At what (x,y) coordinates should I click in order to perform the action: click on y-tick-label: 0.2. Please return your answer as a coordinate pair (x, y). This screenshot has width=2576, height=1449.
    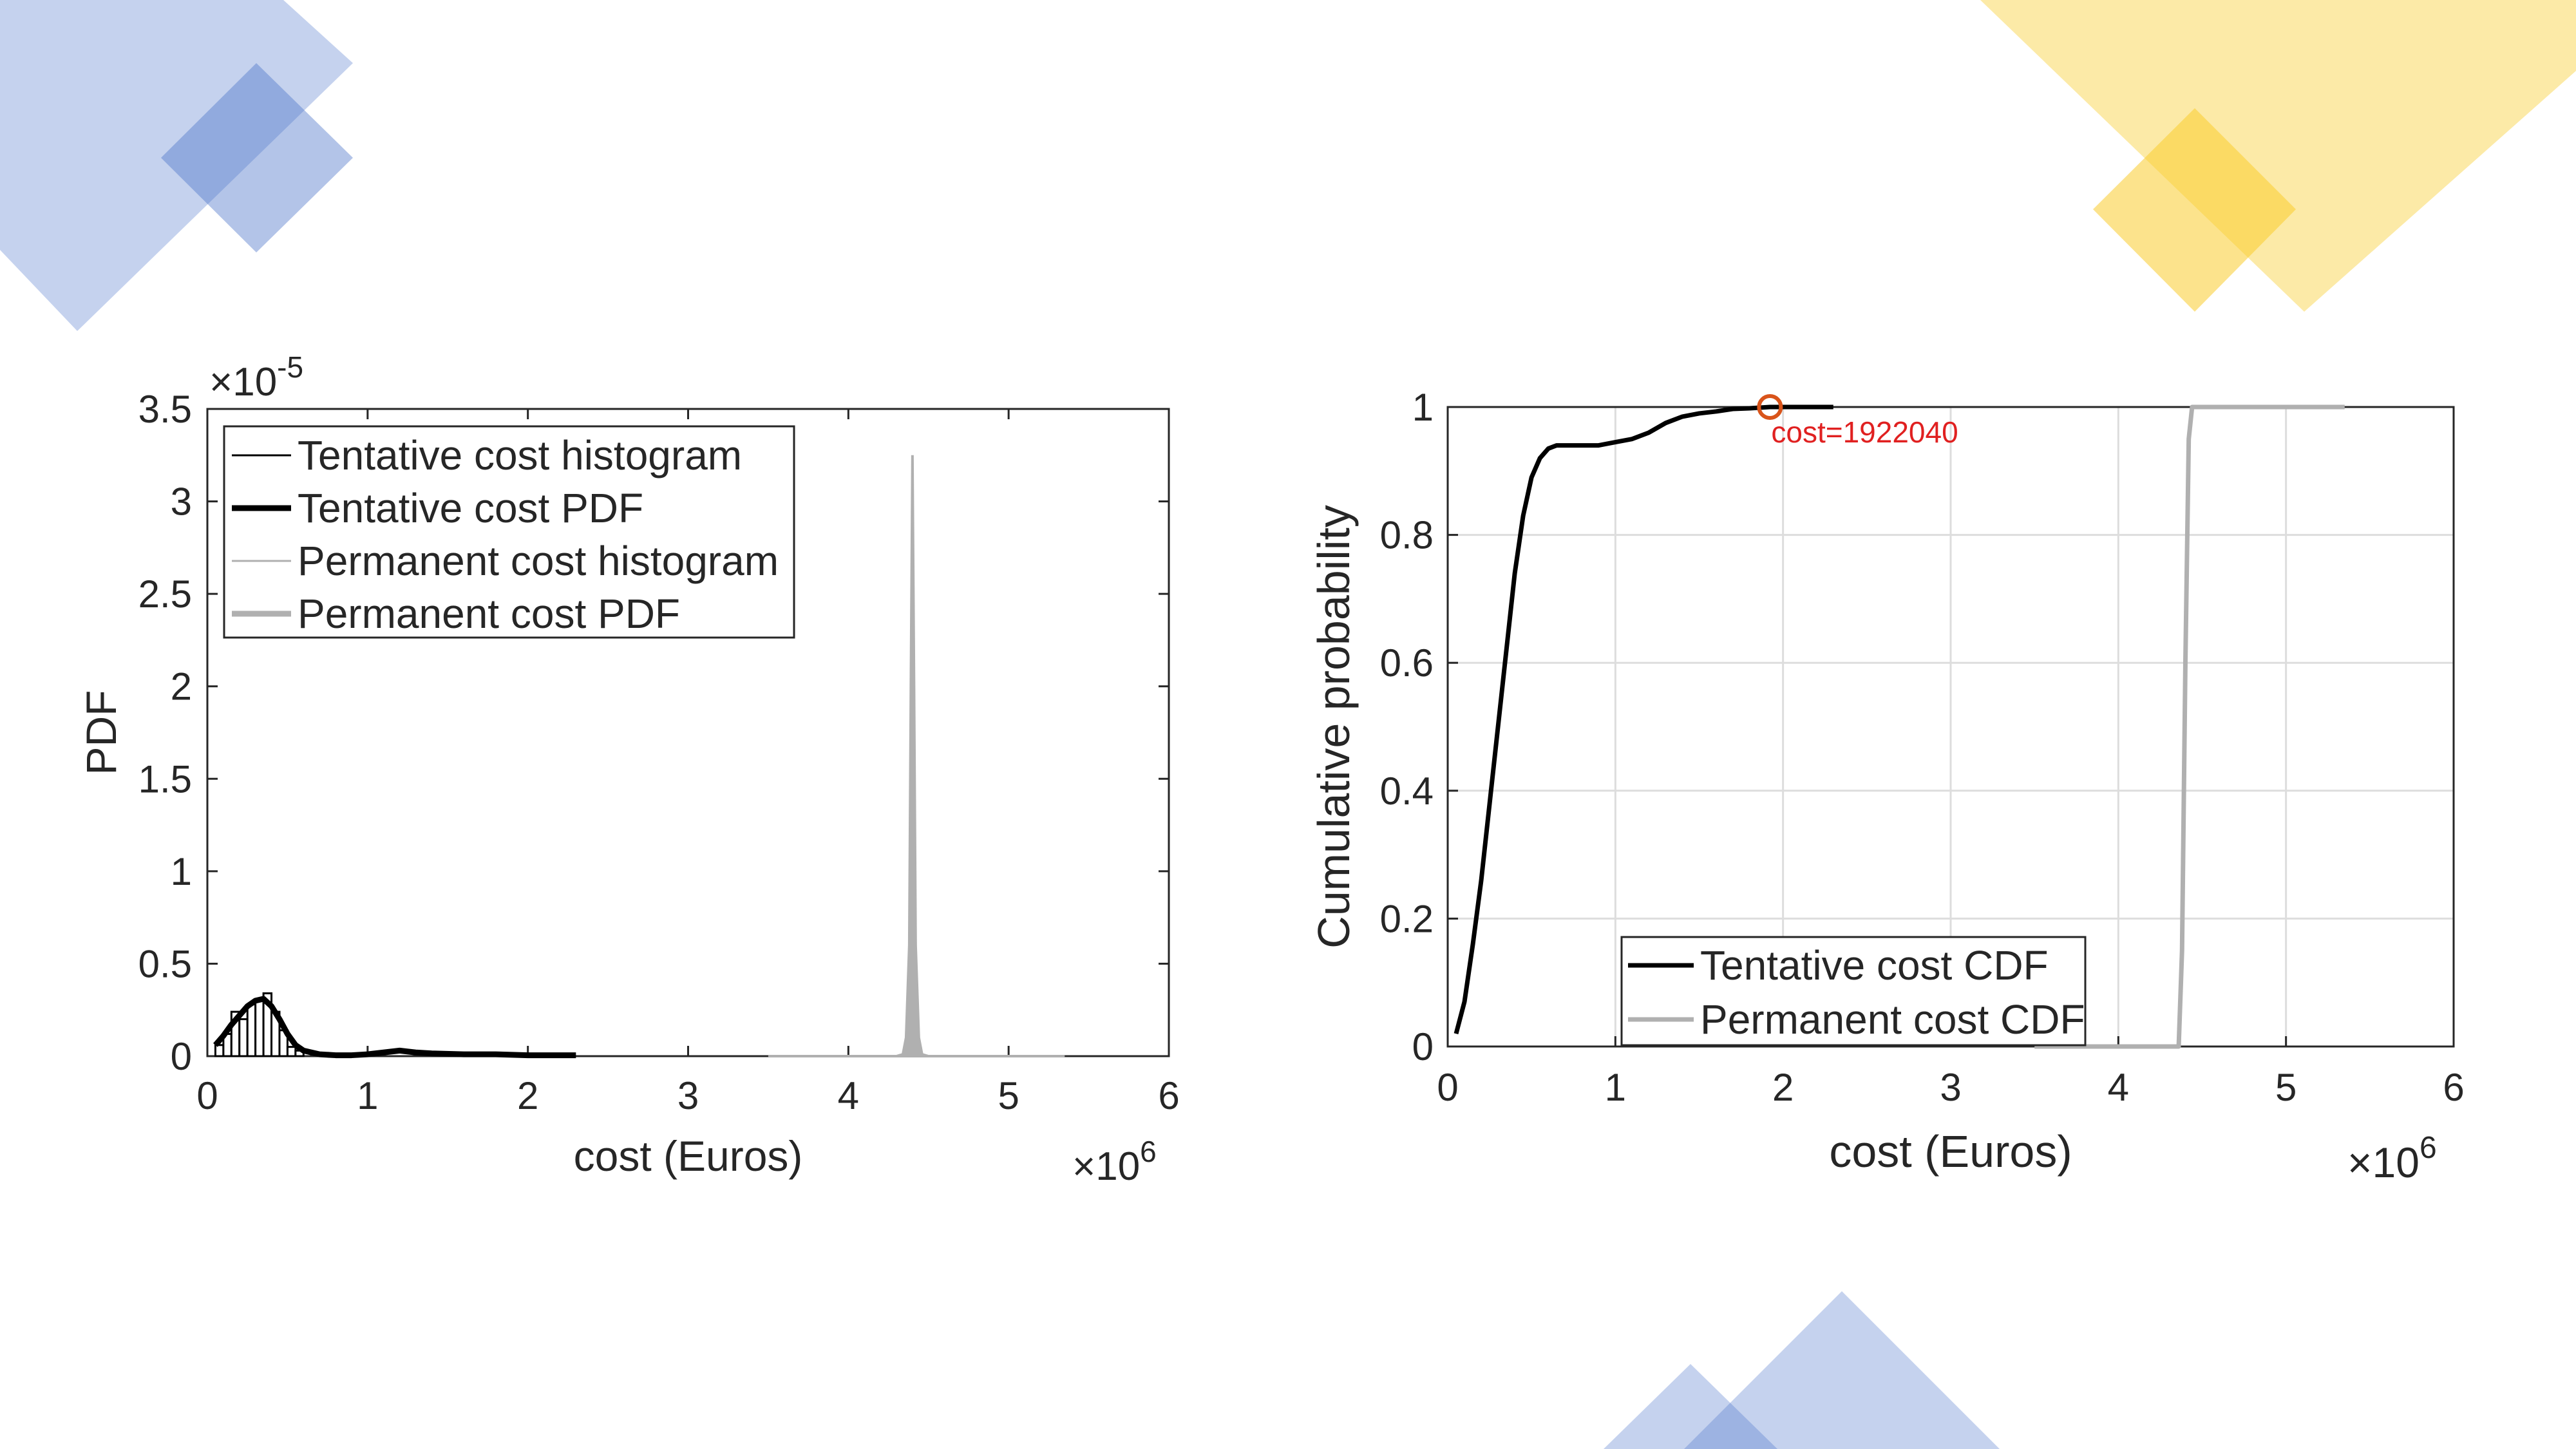
    Looking at the image, I should click on (1407, 918).